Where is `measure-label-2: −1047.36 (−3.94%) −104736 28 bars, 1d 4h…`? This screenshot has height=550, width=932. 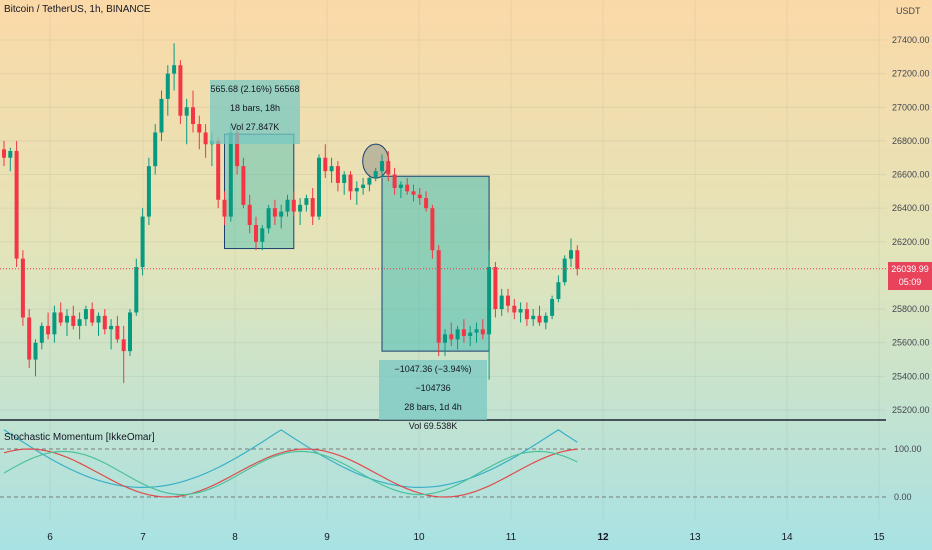 measure-label-2: −1047.36 (−3.94%) −104736 28 bars, 1d 4h… is located at coordinates (433, 395).